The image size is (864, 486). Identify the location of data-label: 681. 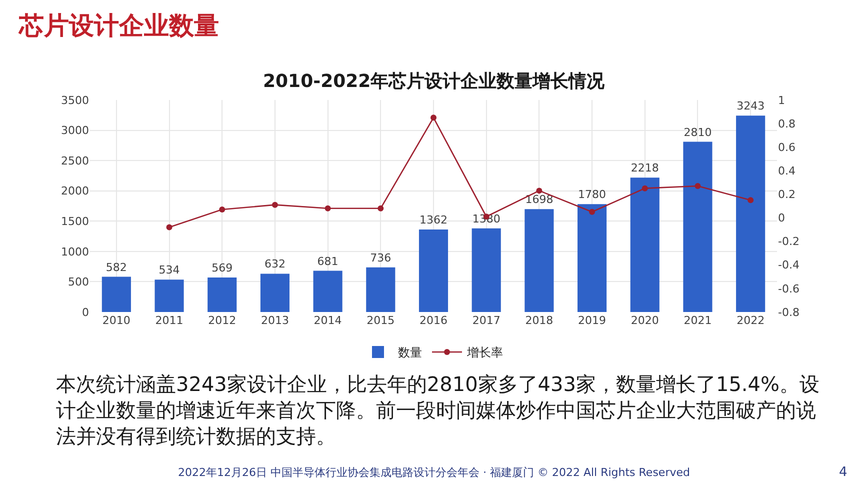
(327, 261).